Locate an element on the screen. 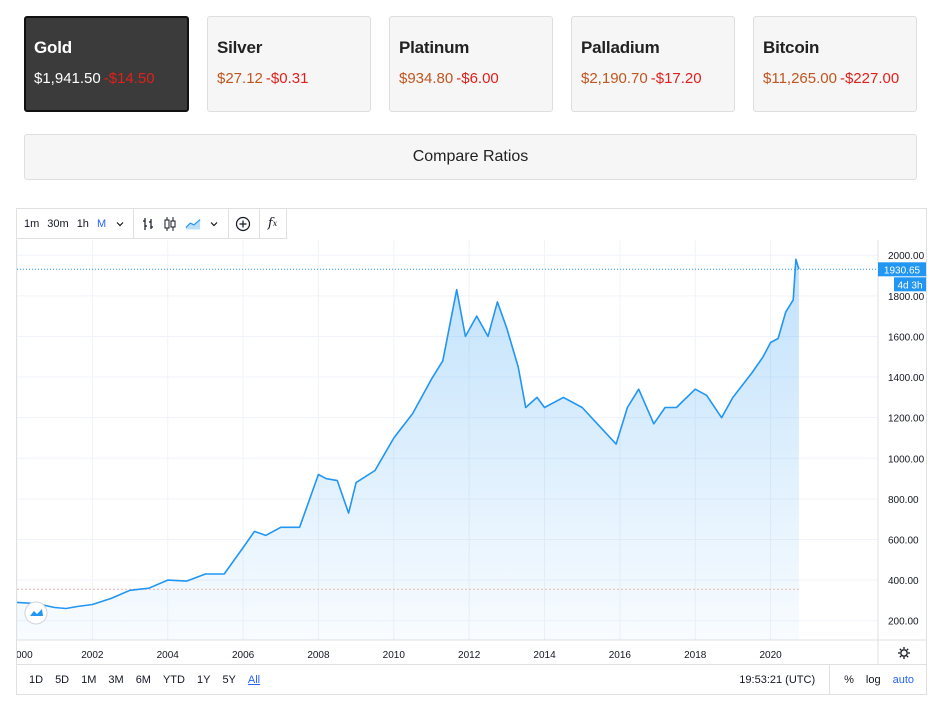 This screenshot has height=707, width=942. x-tick-label: 2004 is located at coordinates (168, 655).